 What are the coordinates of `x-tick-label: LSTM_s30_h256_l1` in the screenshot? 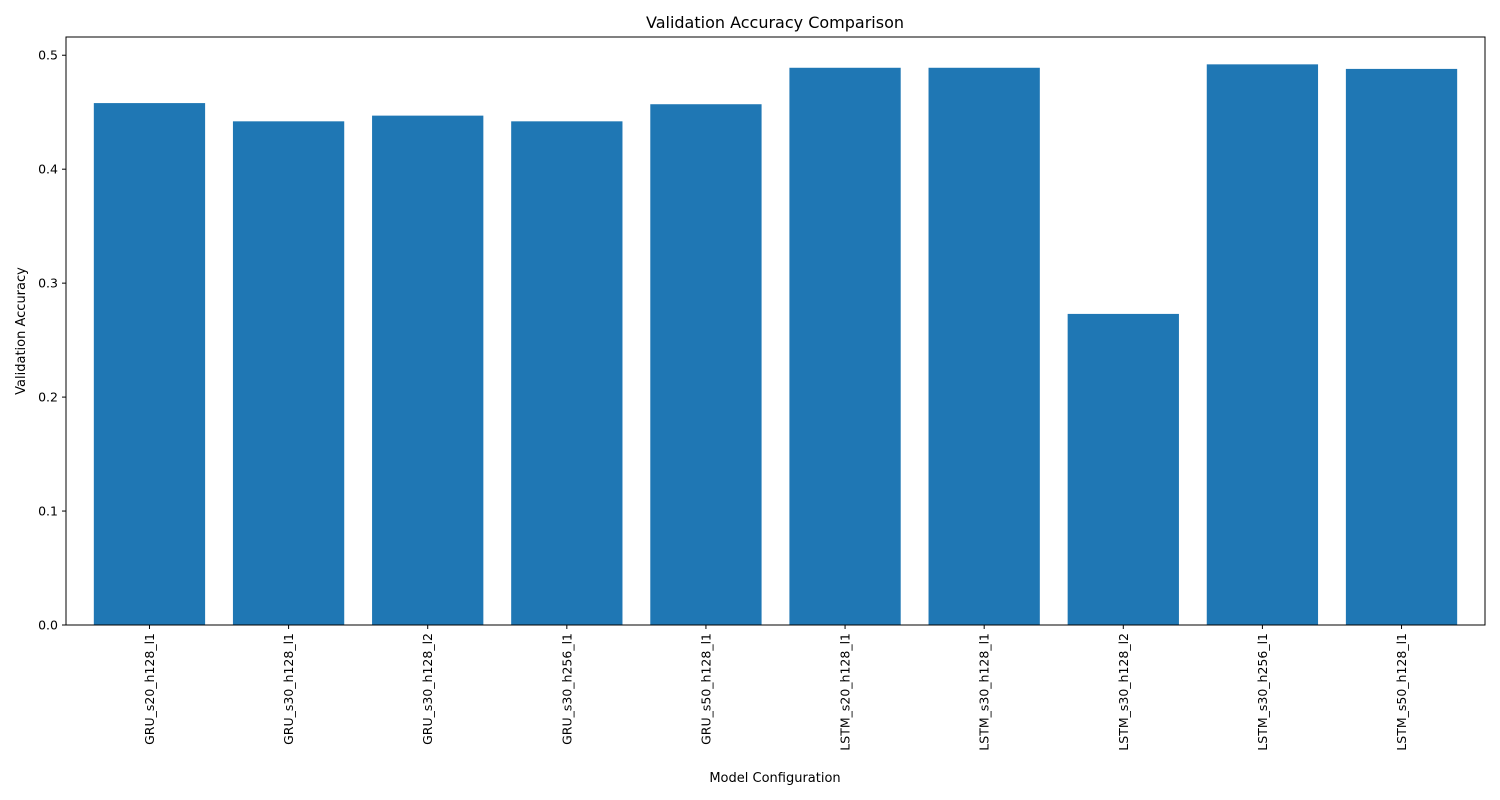 It's located at (1262, 692).